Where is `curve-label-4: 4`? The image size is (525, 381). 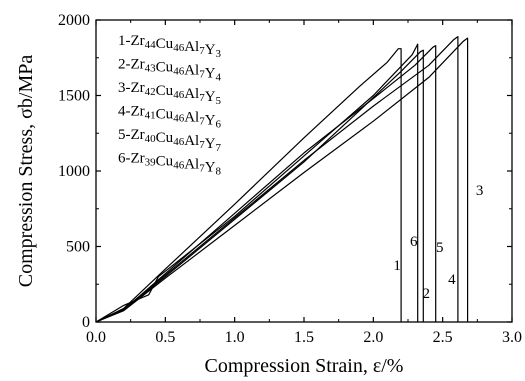
curve-label-4: 4 is located at coordinates (452, 280).